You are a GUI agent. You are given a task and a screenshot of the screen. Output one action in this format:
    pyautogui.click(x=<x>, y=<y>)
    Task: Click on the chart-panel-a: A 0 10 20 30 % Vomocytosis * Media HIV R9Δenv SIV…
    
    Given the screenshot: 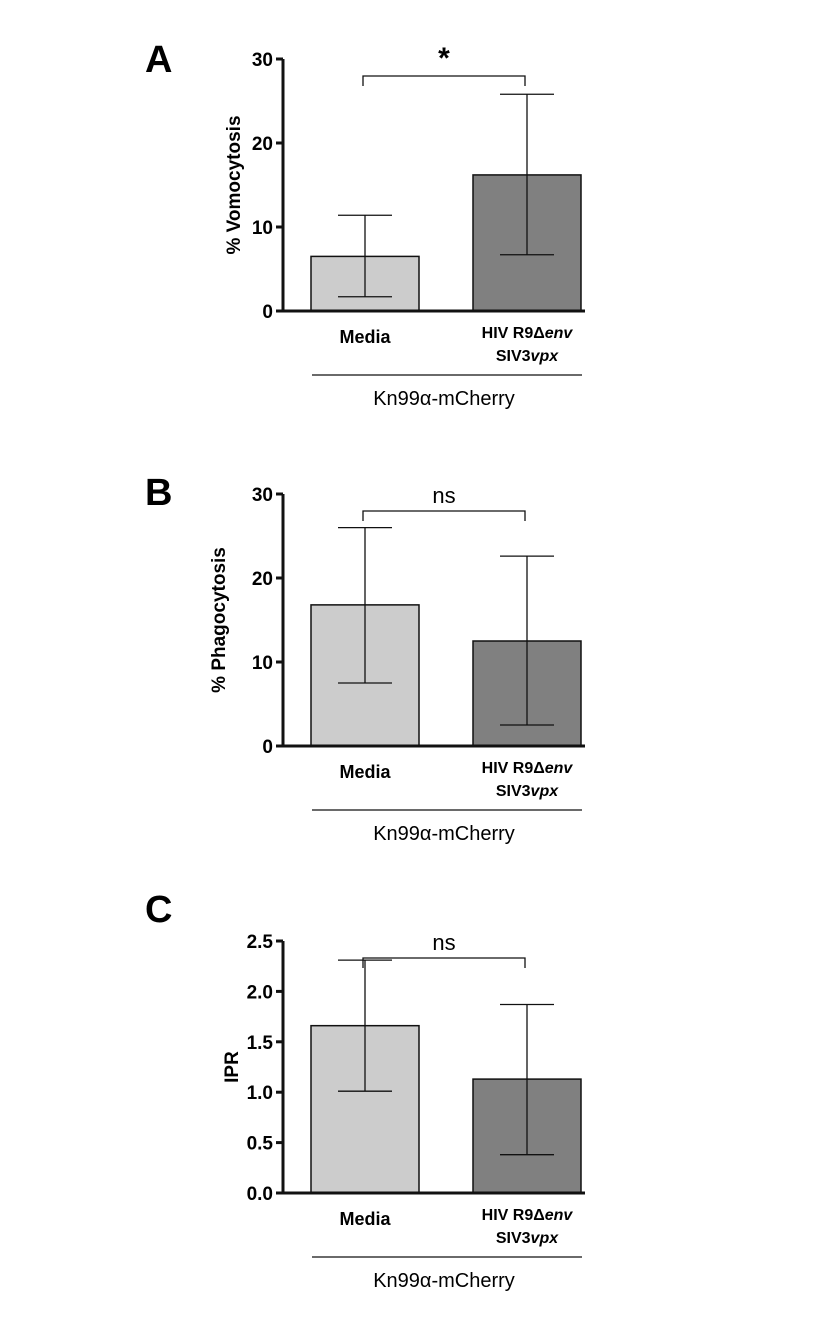 What is the action you would take?
    pyautogui.click(x=365, y=224)
    